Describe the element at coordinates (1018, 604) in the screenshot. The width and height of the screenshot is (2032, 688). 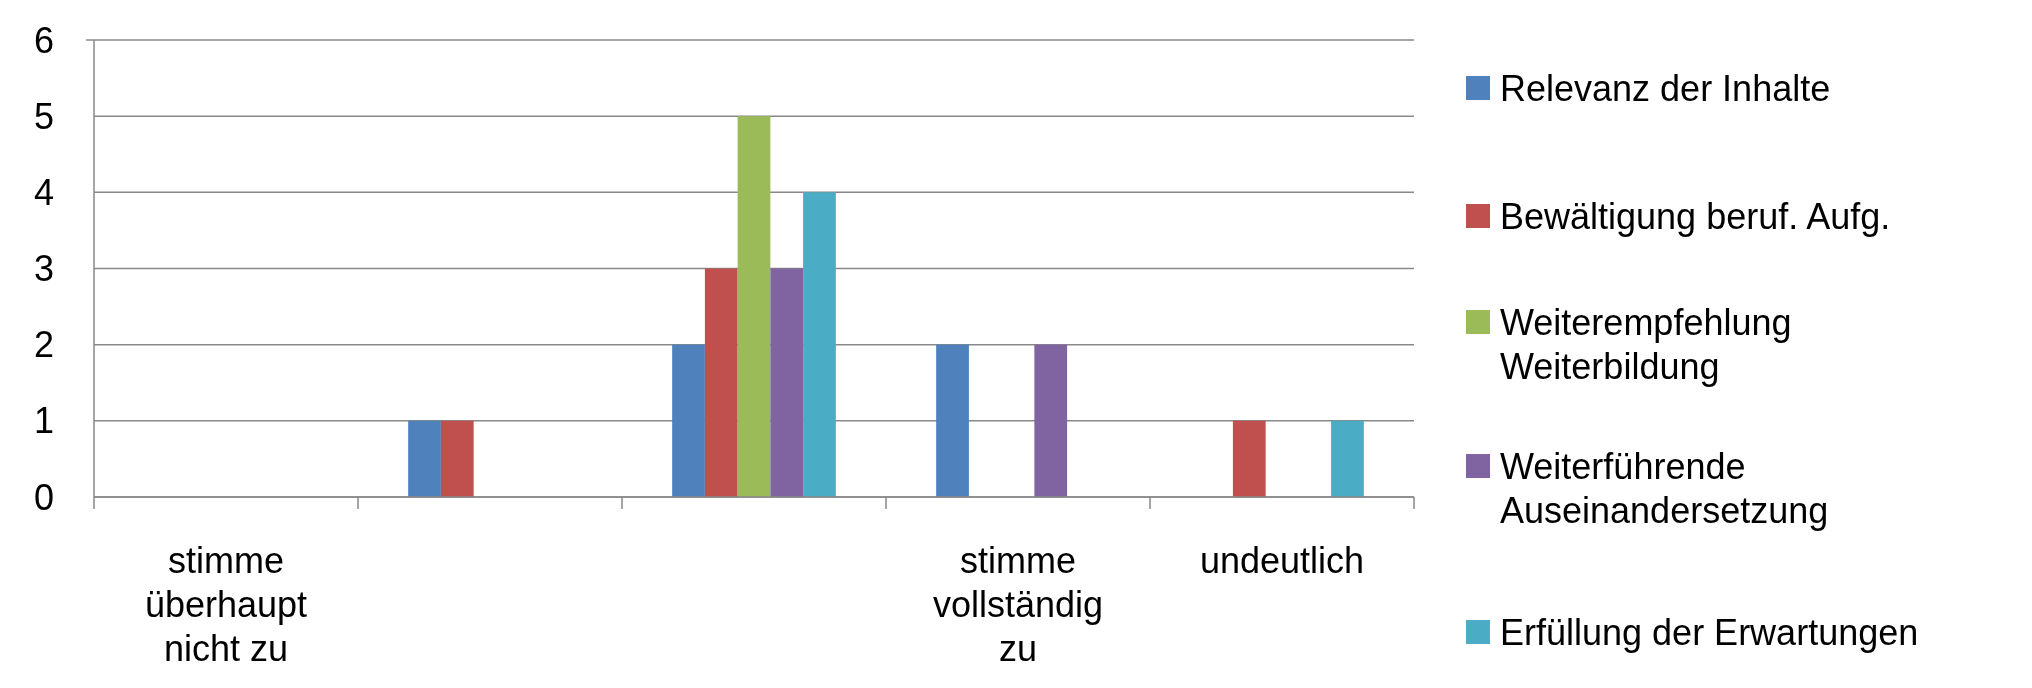
I see `x-tick-label: stimme vollständig zu` at that location.